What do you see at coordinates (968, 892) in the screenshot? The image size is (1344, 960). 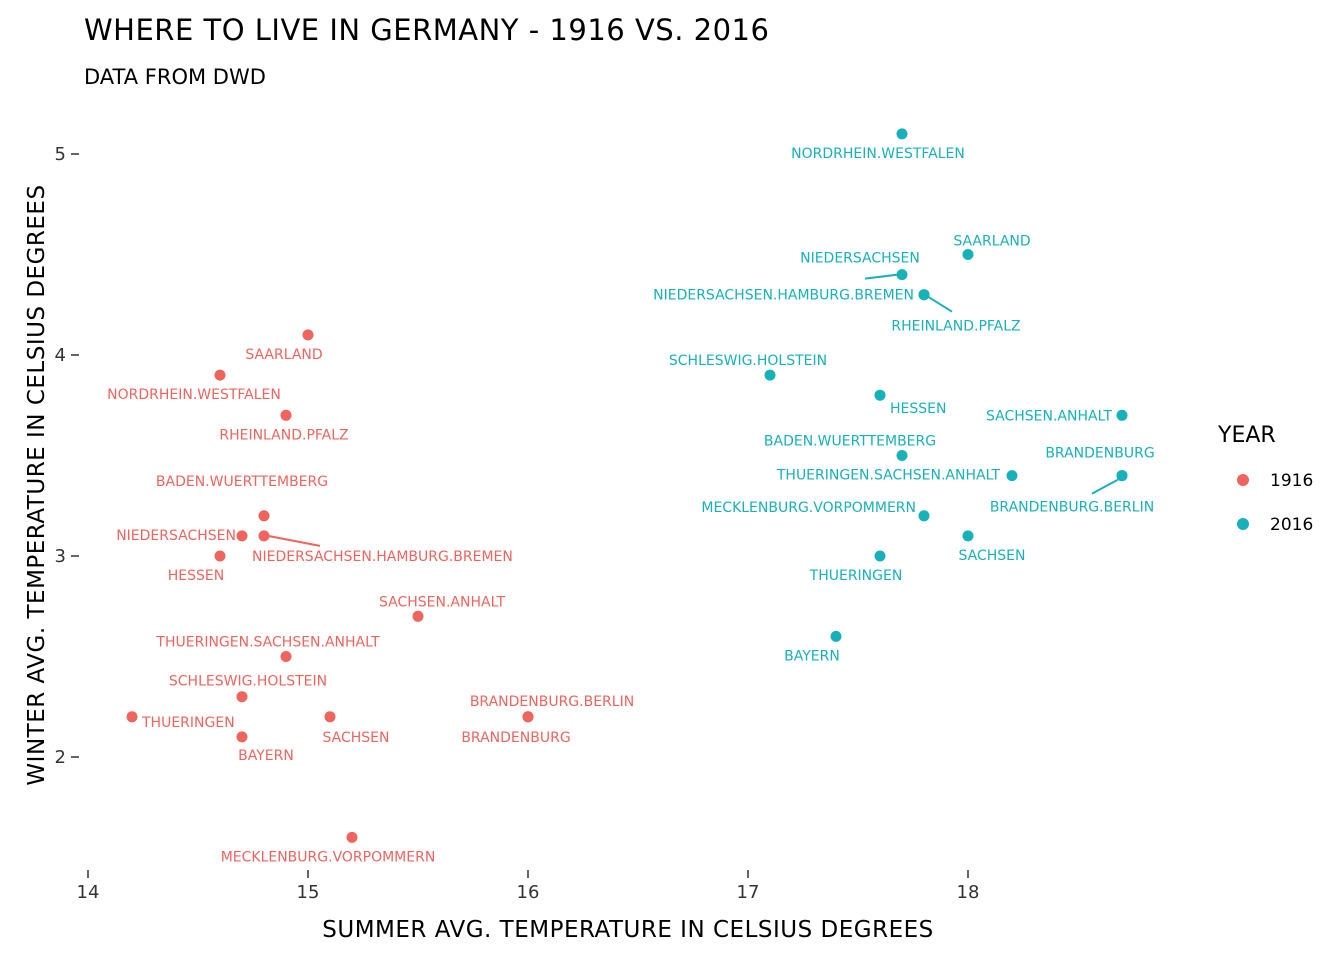 I see `x-tick-label: 18` at bounding box center [968, 892].